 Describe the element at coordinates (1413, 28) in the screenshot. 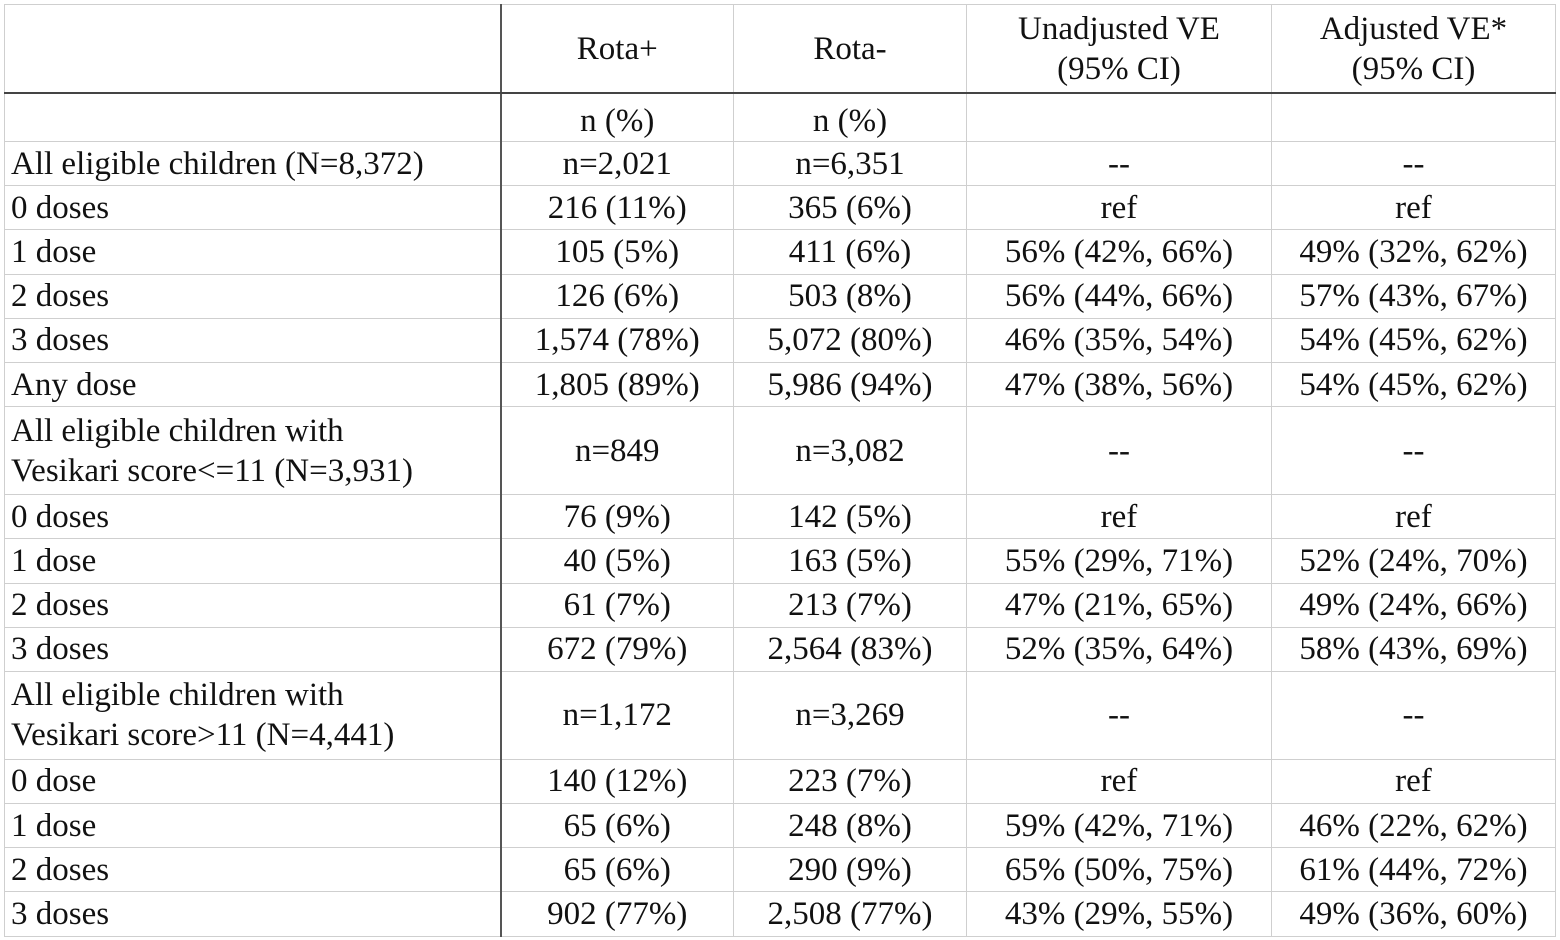

I see `cell-line: Adjusted VE*` at that location.